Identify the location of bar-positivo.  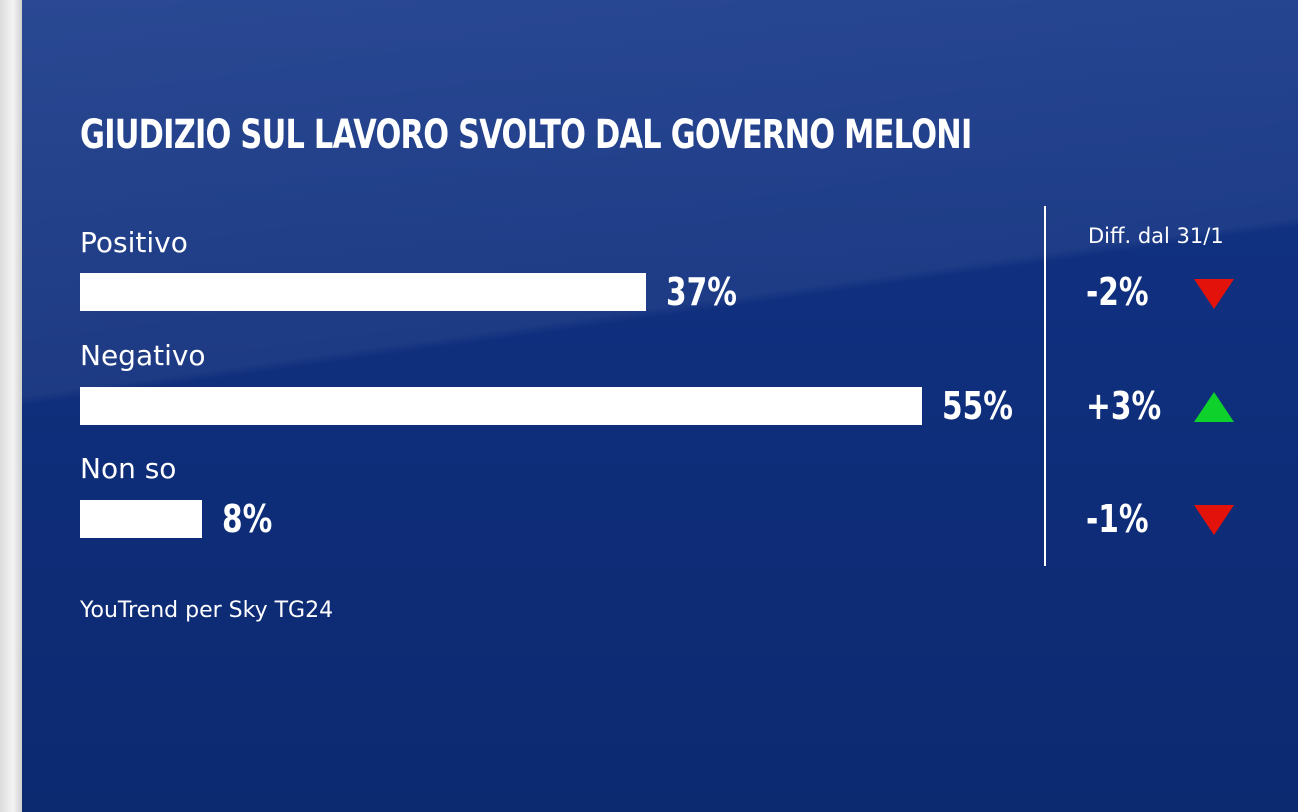
(363, 292).